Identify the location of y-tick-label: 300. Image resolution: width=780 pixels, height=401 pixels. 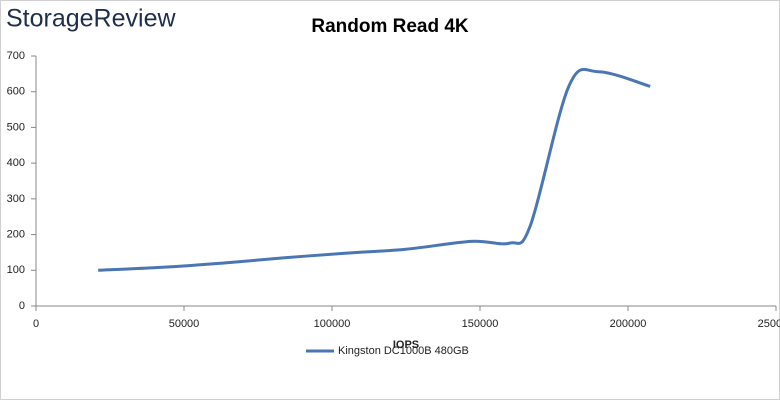
(16, 199).